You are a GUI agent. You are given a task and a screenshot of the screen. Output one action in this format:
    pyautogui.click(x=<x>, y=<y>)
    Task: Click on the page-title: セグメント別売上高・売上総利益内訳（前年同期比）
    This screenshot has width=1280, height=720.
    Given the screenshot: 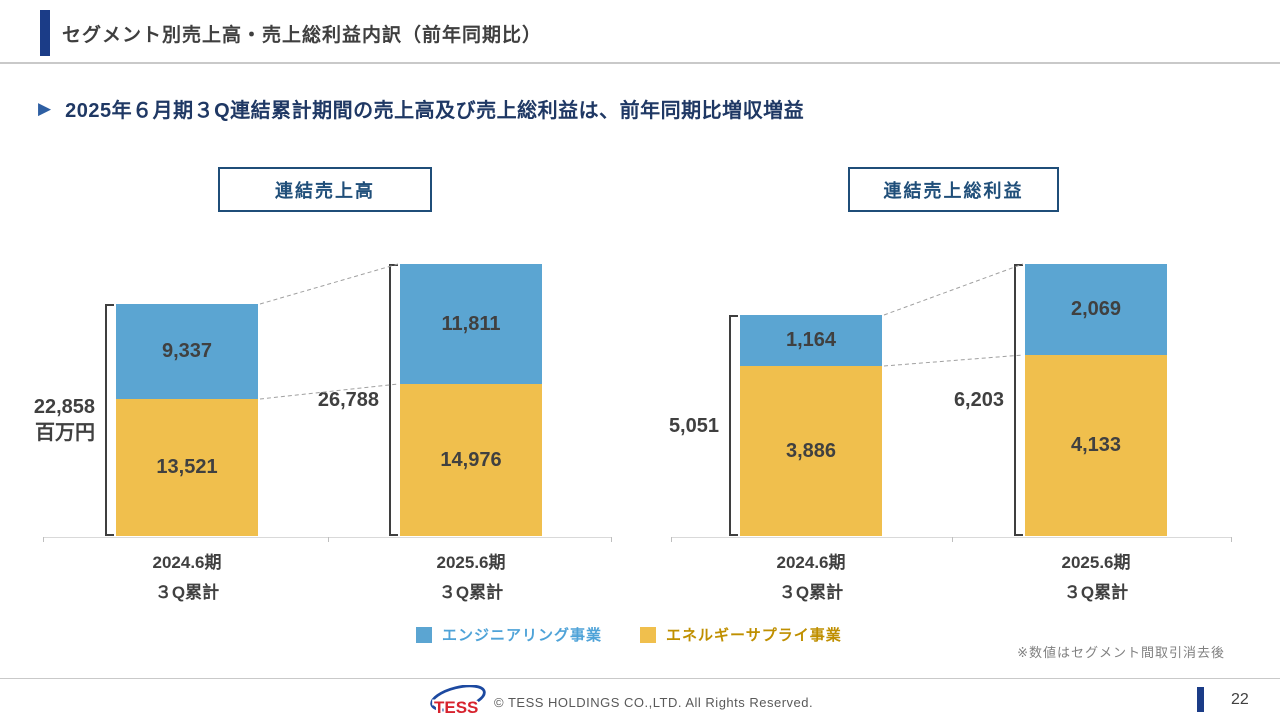 What is the action you would take?
    pyautogui.click(x=302, y=35)
    